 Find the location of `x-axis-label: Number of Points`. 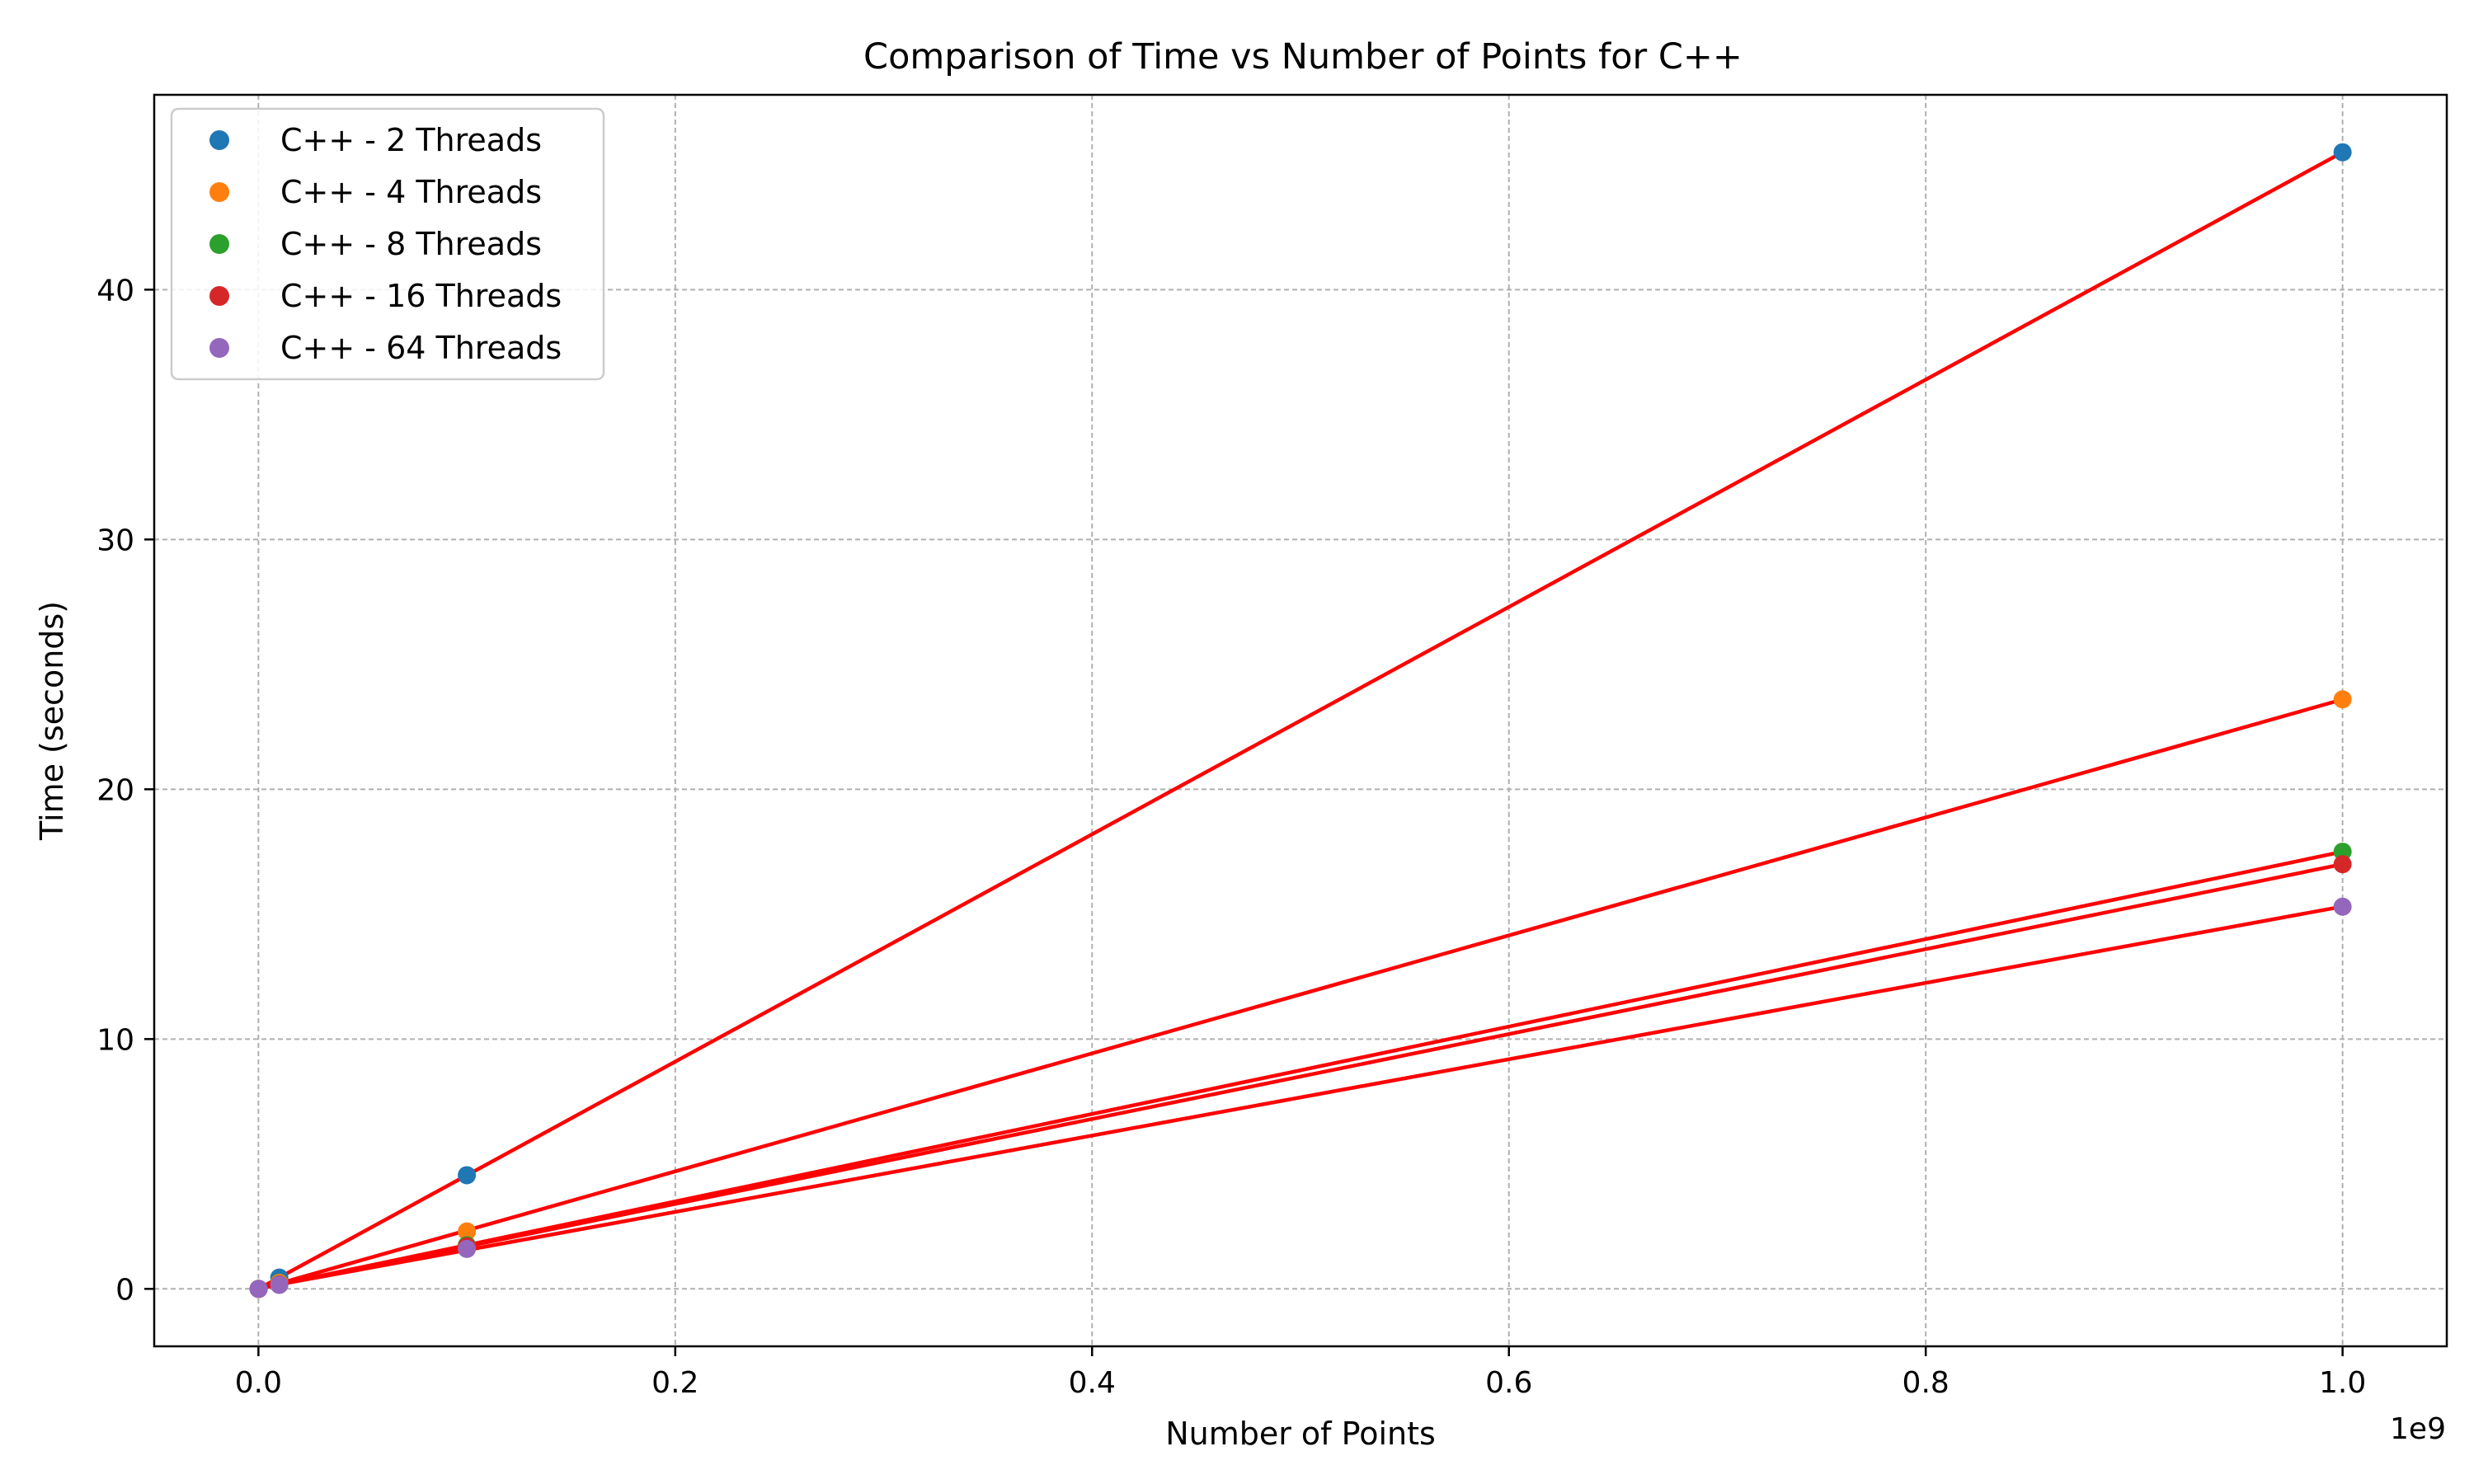

x-axis-label: Number of Points is located at coordinates (1300, 1434).